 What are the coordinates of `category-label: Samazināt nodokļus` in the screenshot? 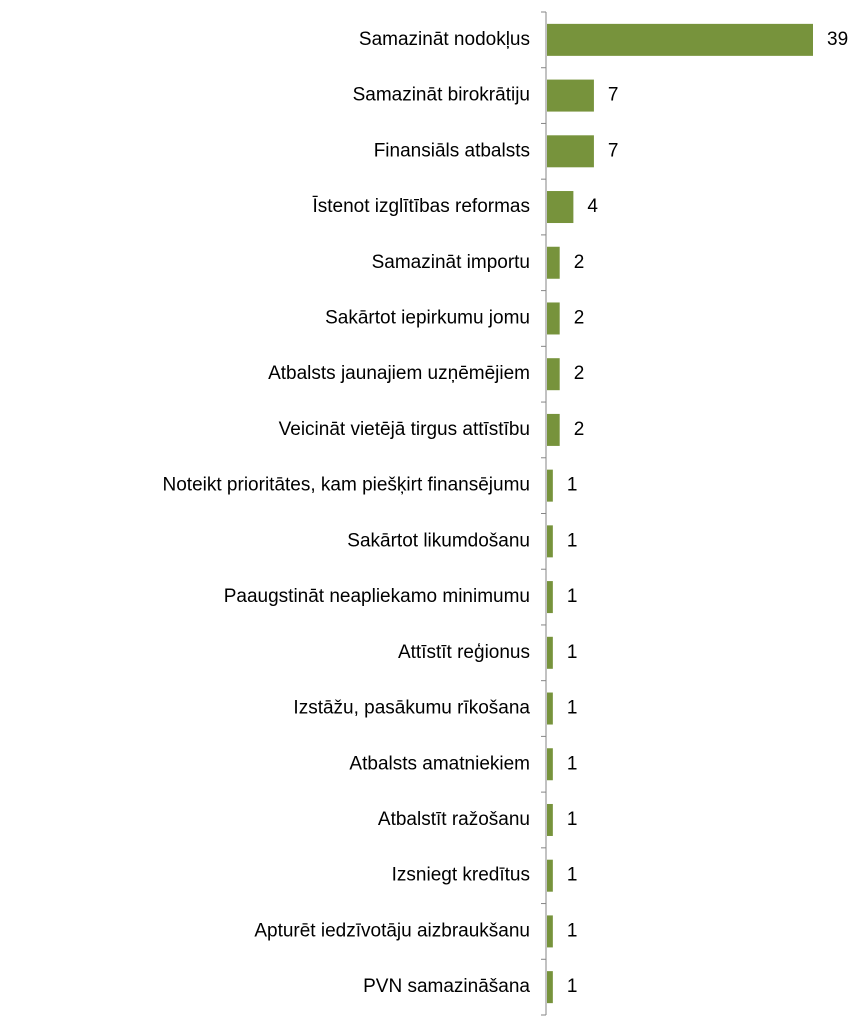 It's located at (444, 39).